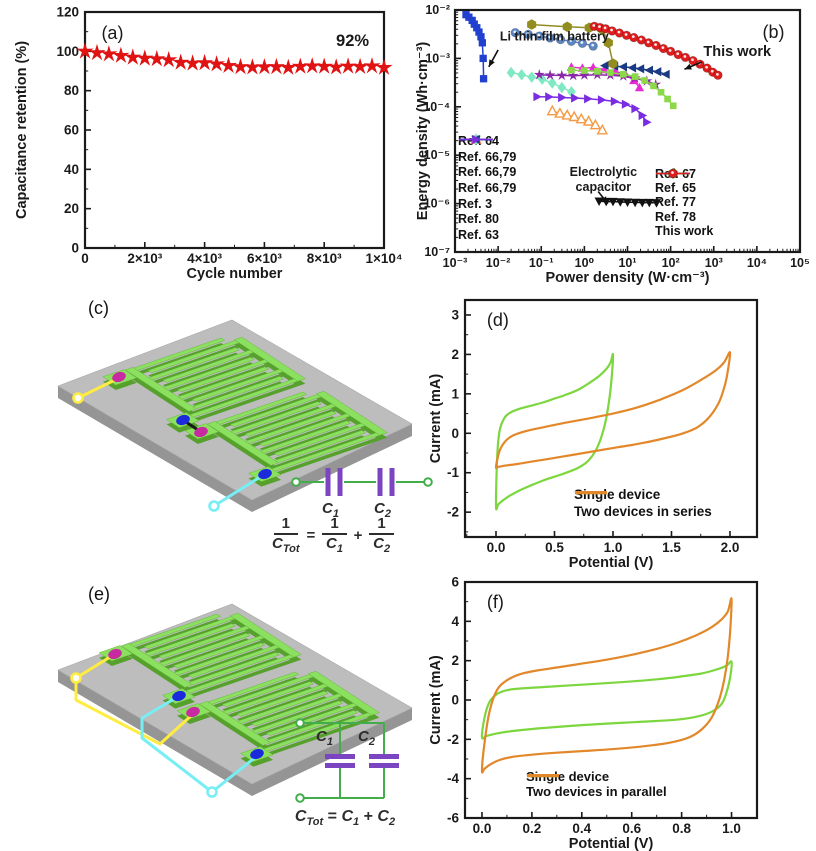 The image size is (816, 851). Describe the element at coordinates (324, 258) in the screenshot. I see `svg-text: 8×10³` at that location.